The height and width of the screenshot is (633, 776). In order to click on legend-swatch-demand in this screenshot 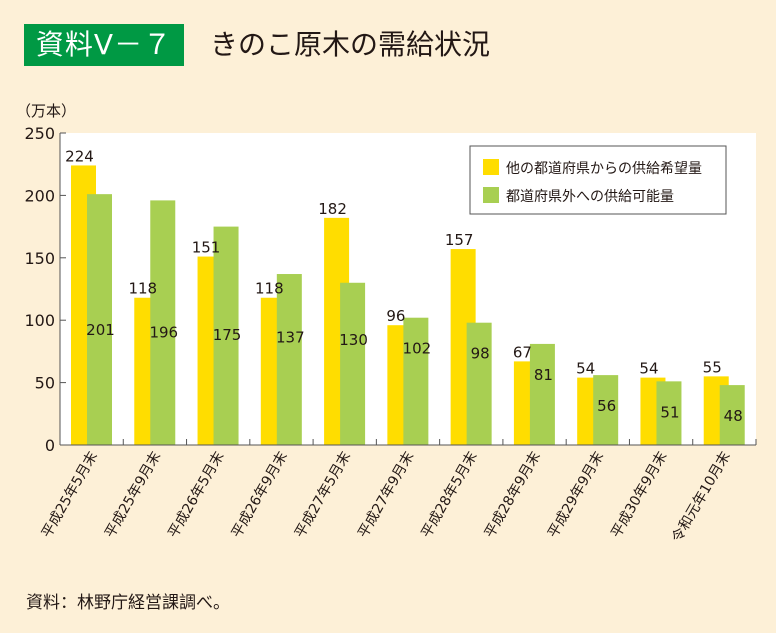, I will do `click(491, 167)`.